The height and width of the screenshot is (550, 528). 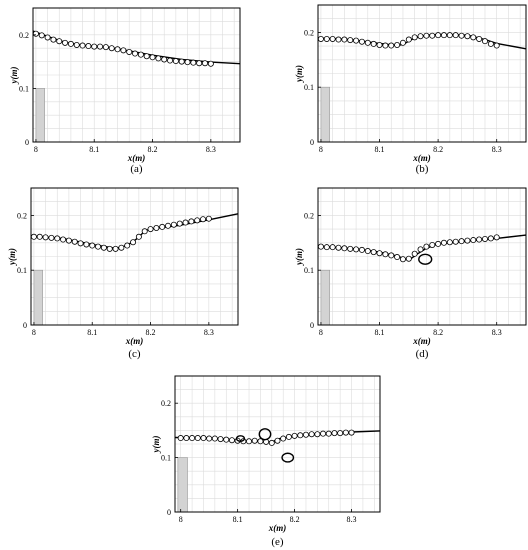 I want to click on vortex-loop, so click(x=288, y=457).